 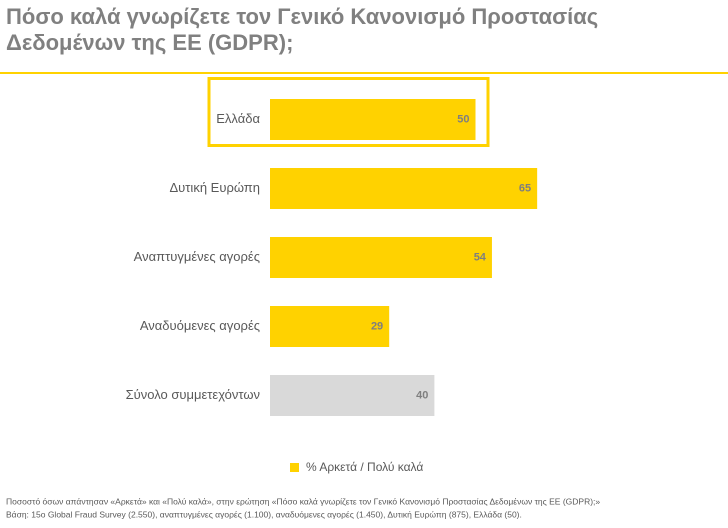 I want to click on value-label: 40, so click(x=422, y=395).